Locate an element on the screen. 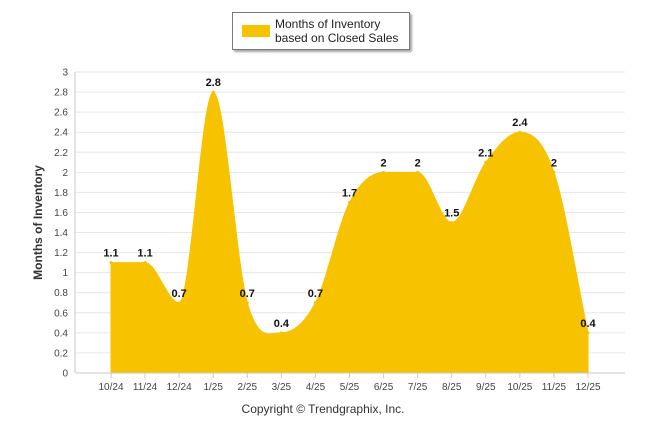 Image resolution: width=646 pixels, height=439 pixels. y-tick-label: 1 is located at coordinates (65, 273).